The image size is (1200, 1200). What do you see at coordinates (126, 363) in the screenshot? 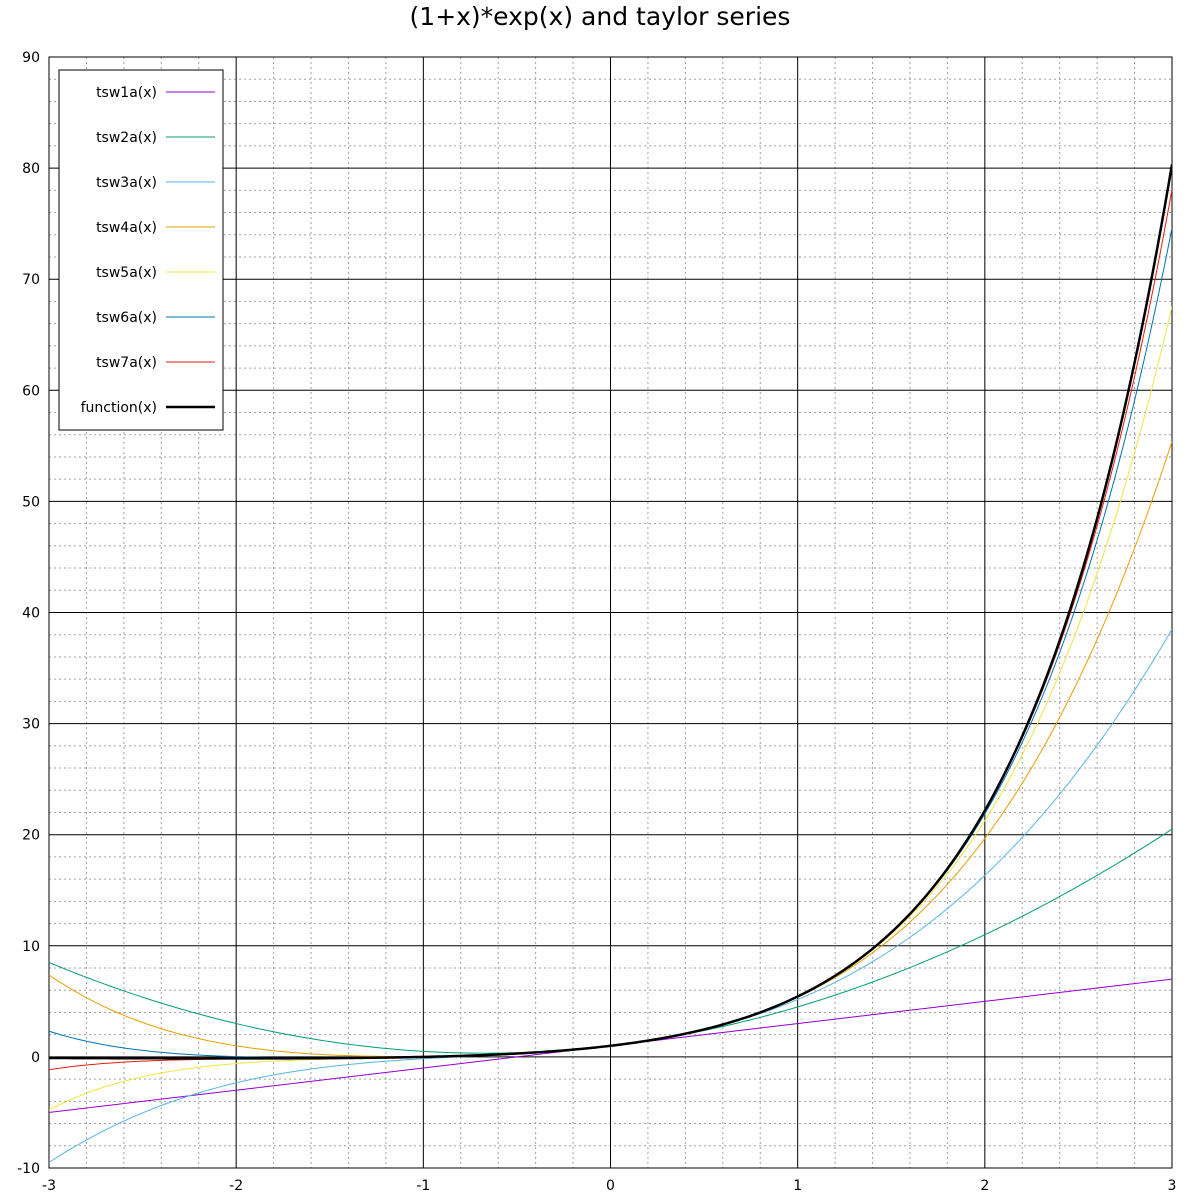
I see `legend-label: tsw7a(x)` at bounding box center [126, 363].